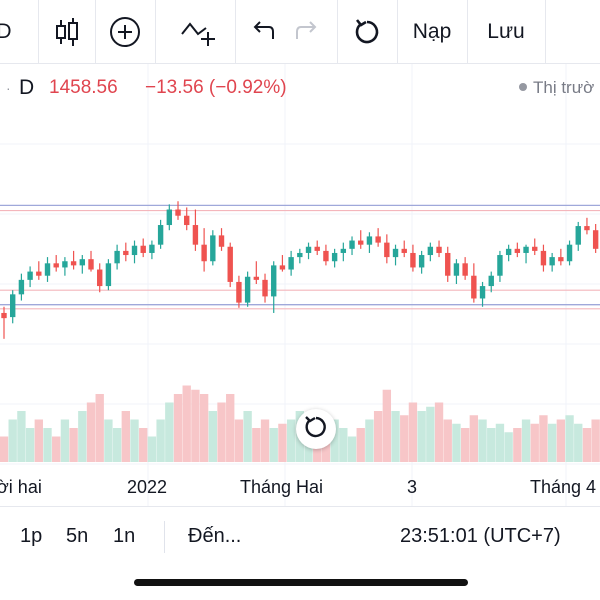 The image size is (600, 600). Describe the element at coordinates (164, 537) in the screenshot. I see `bottom-divider` at that location.